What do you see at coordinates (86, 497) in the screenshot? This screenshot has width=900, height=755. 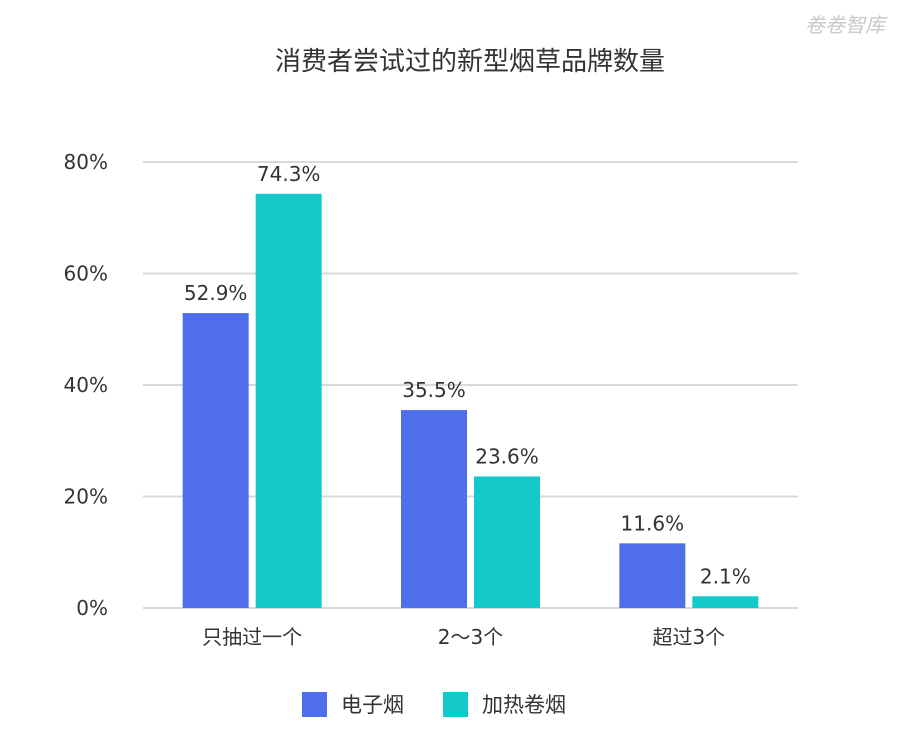 I see `y-tick-label: 20%` at bounding box center [86, 497].